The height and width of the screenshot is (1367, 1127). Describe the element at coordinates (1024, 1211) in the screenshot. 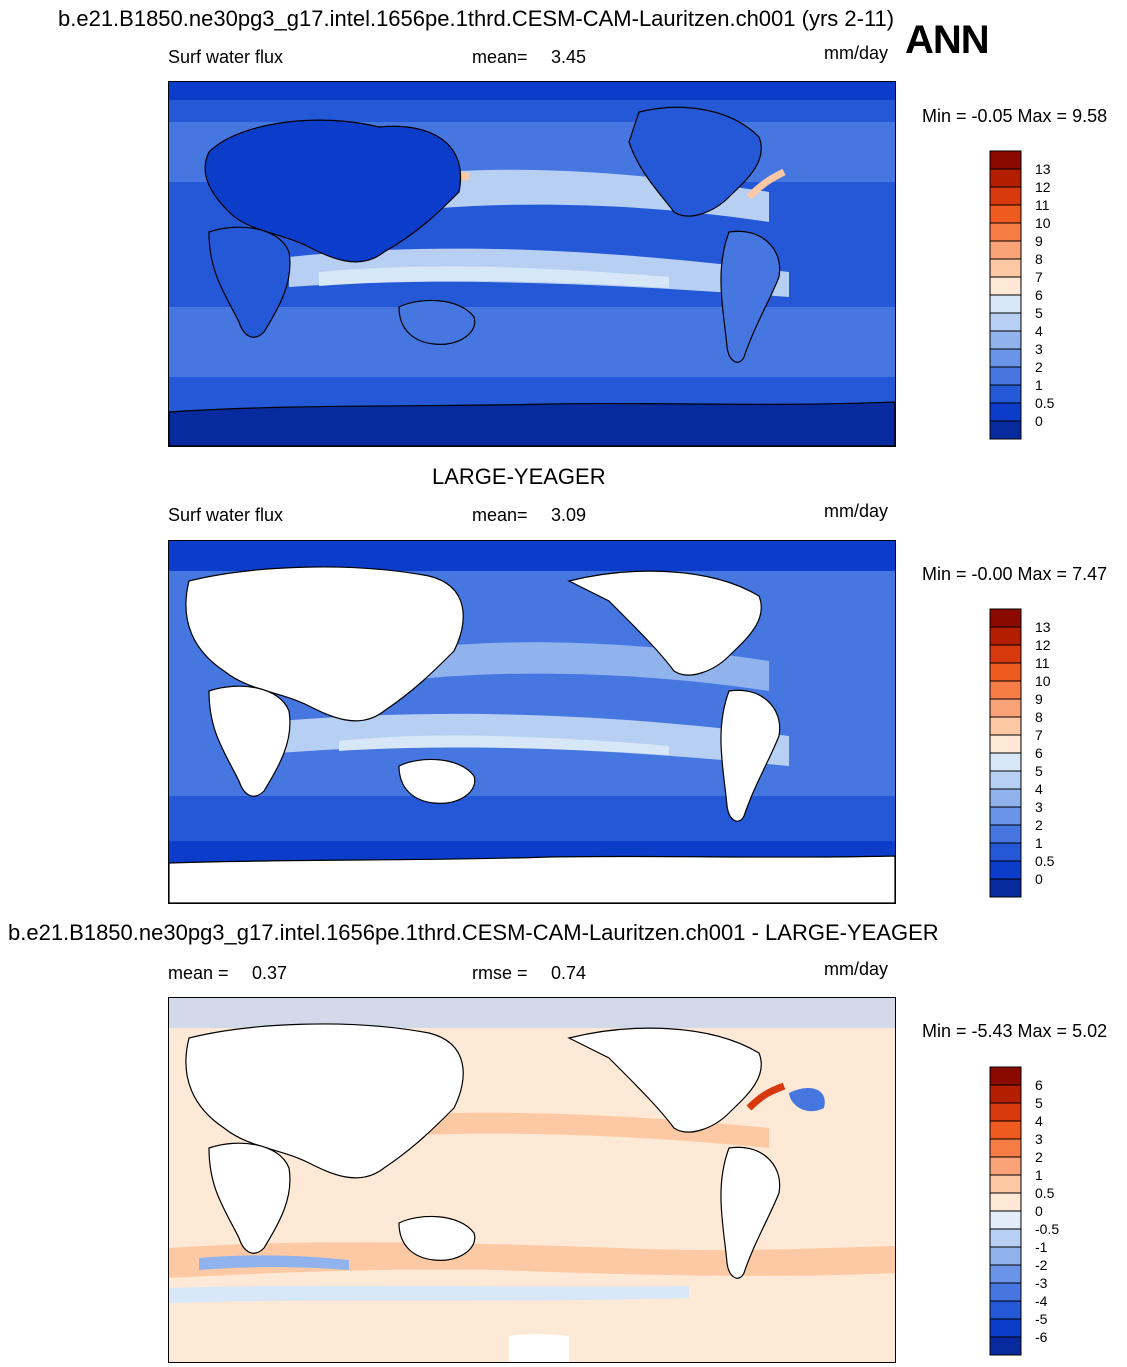

I see `panel3-colorbar-svg: 6 5 4 3 2 1 0.5 0 -0.5 -1 -2 -3 -4 -5 -6` at that location.